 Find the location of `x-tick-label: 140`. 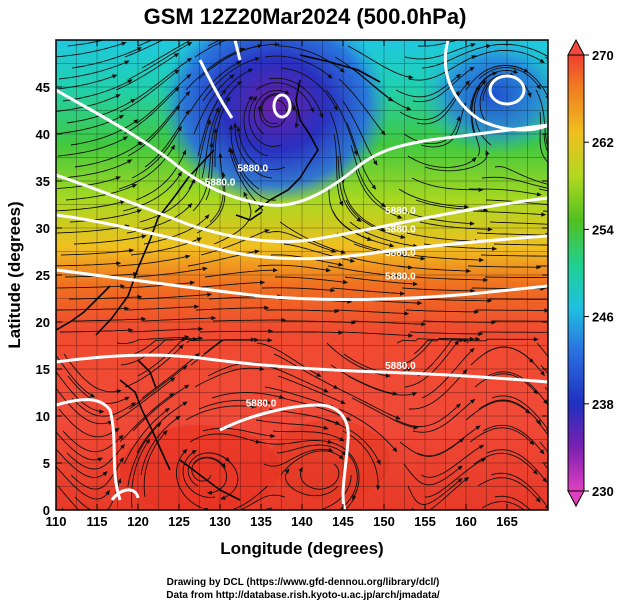

x-tick-label: 140 is located at coordinates (302, 521).